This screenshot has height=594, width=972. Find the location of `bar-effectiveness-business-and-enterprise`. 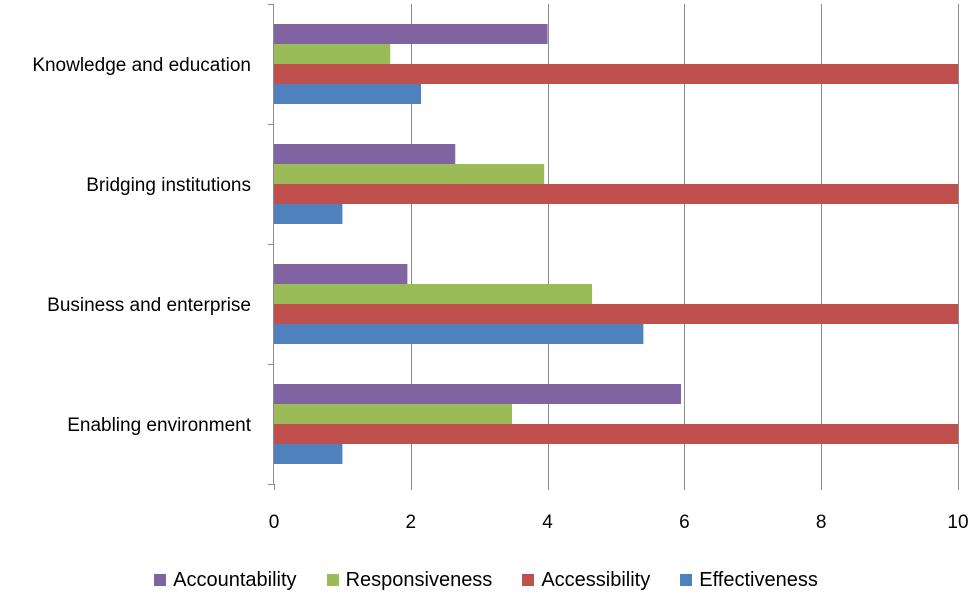

bar-effectiveness-business-and-enterprise is located at coordinates (459, 334).